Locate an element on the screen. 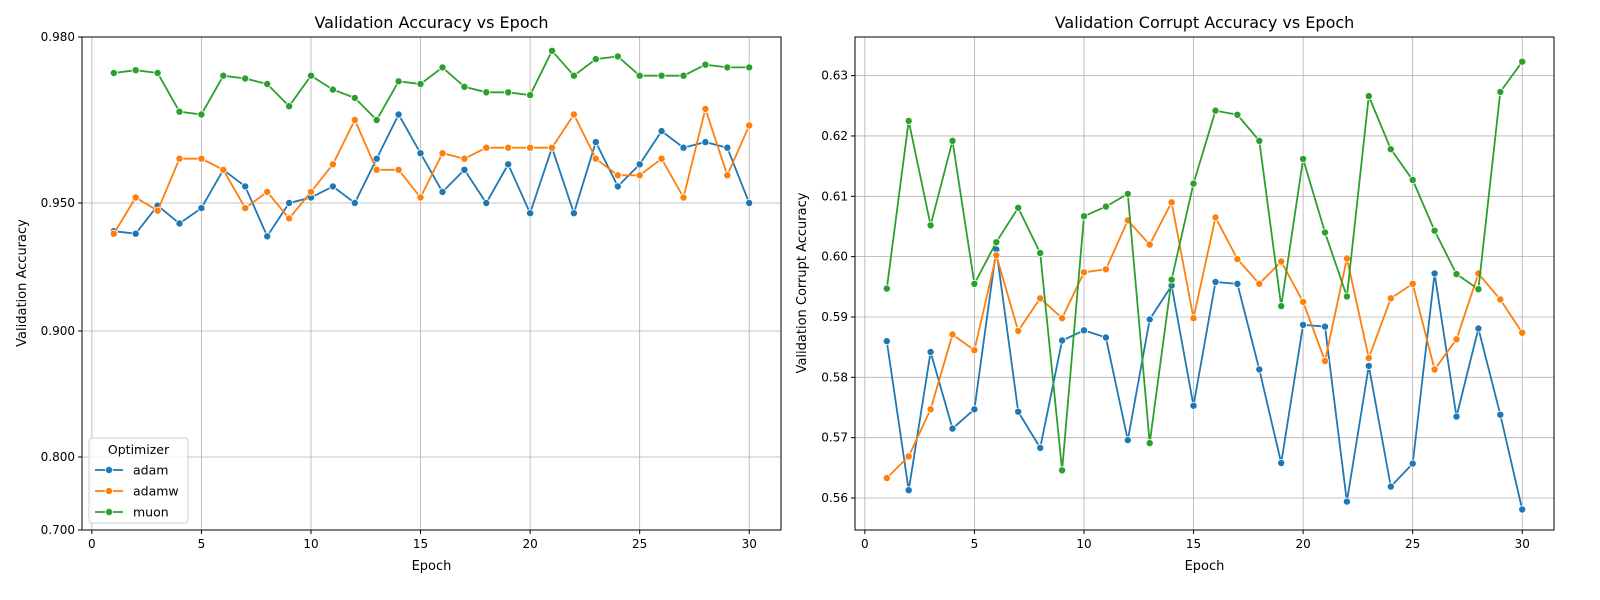 This screenshot has height=600, width=1600. chart-title: Validation Accuracy vs Epoch is located at coordinates (431, 22).